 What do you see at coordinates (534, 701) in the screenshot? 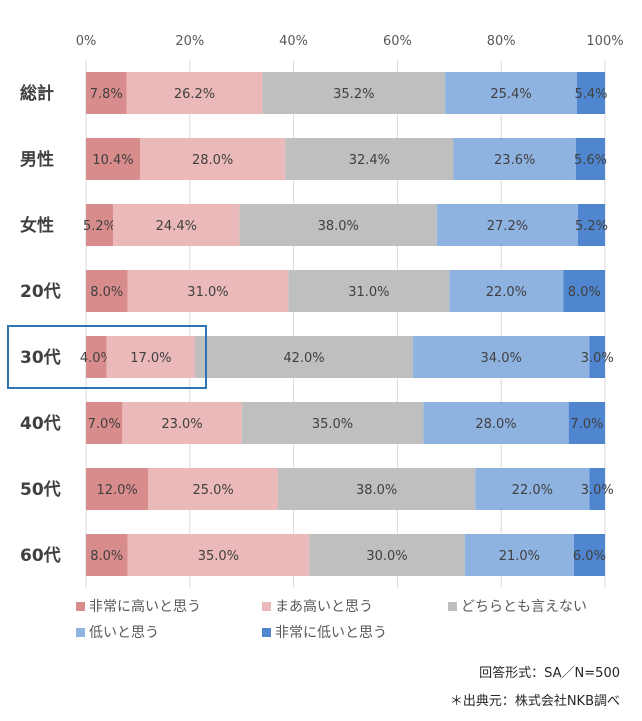
I see `source-note: ＊出典元：株式会社NKB調べ` at bounding box center [534, 701].